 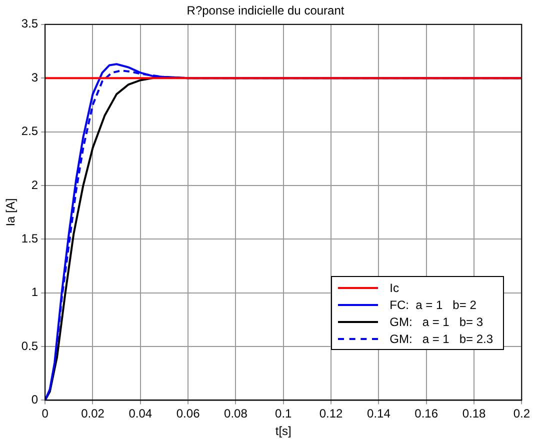 What do you see at coordinates (437, 321) in the screenshot?
I see `legend-label: GM: a = 1 b= 3` at bounding box center [437, 321].